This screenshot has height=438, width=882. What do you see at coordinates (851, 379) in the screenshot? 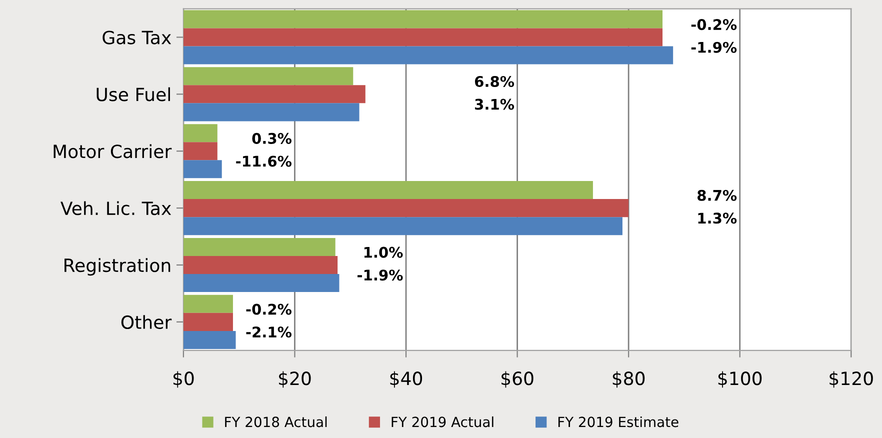
I see `x-tick-label: $120` at bounding box center [851, 379].